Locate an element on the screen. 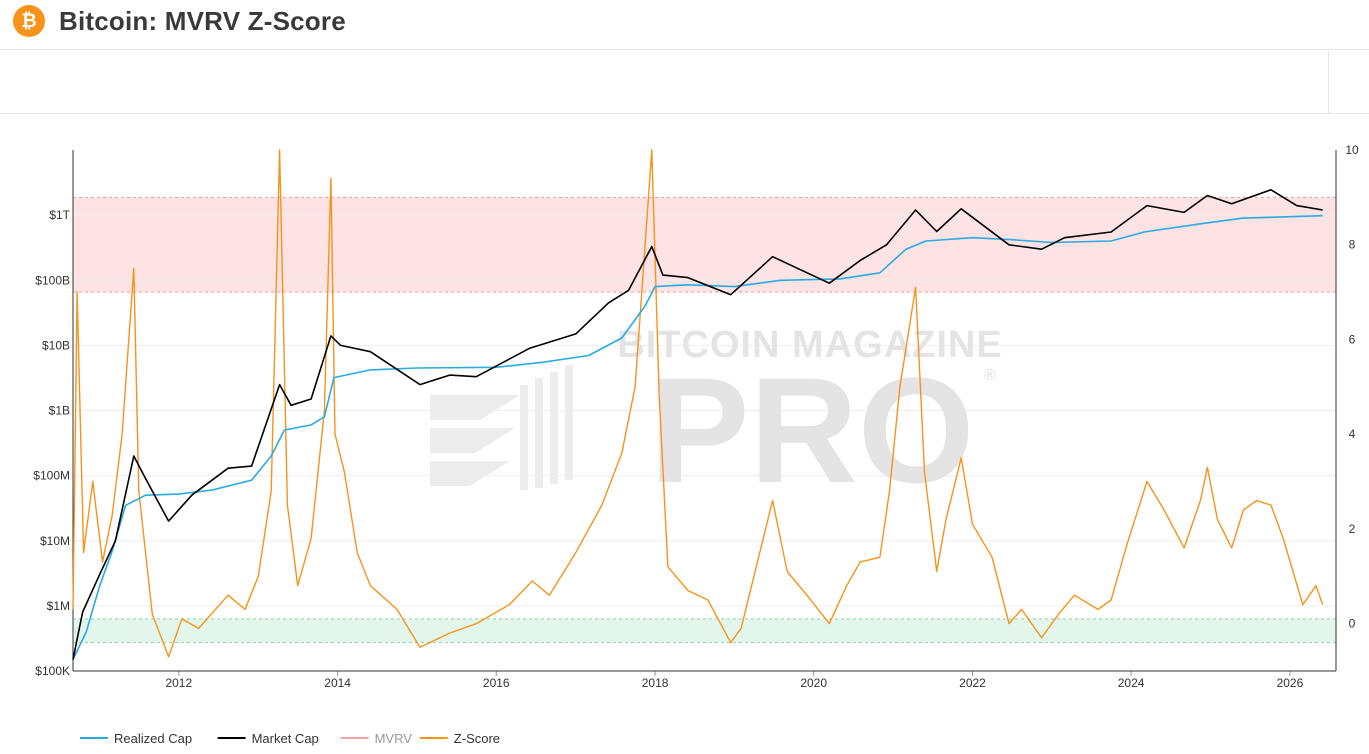 The width and height of the screenshot is (1369, 754). legend: Realized Cap Market Cap MVRV Z-Score is located at coordinates (290, 738).